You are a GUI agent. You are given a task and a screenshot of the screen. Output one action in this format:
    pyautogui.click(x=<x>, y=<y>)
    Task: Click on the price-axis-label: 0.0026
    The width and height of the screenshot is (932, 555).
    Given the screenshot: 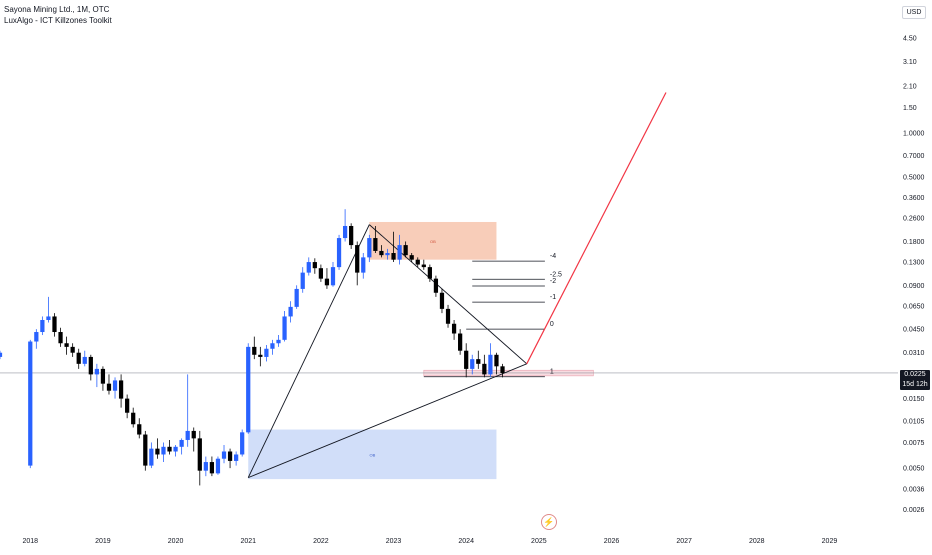 What is the action you would take?
    pyautogui.click(x=914, y=510)
    